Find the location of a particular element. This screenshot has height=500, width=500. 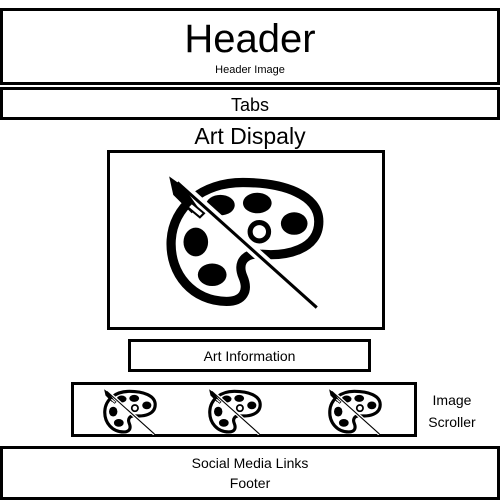

art-information-label: Art Information is located at coordinates (249, 356).